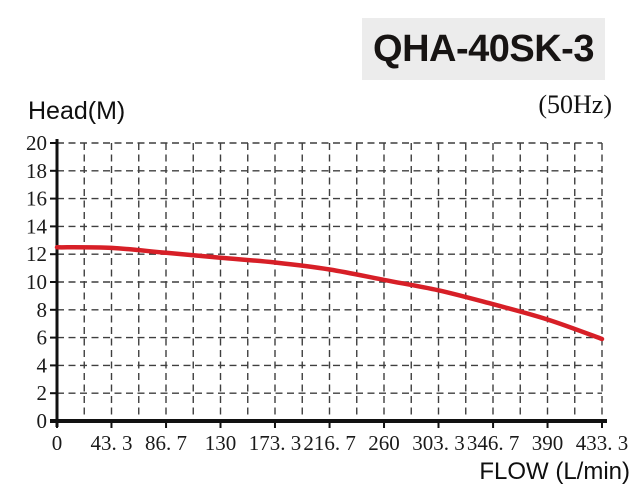 Image resolution: width=641 pixels, height=500 pixels. What do you see at coordinates (275, 443) in the screenshot?
I see `x-tick-label: 173. 3` at bounding box center [275, 443].